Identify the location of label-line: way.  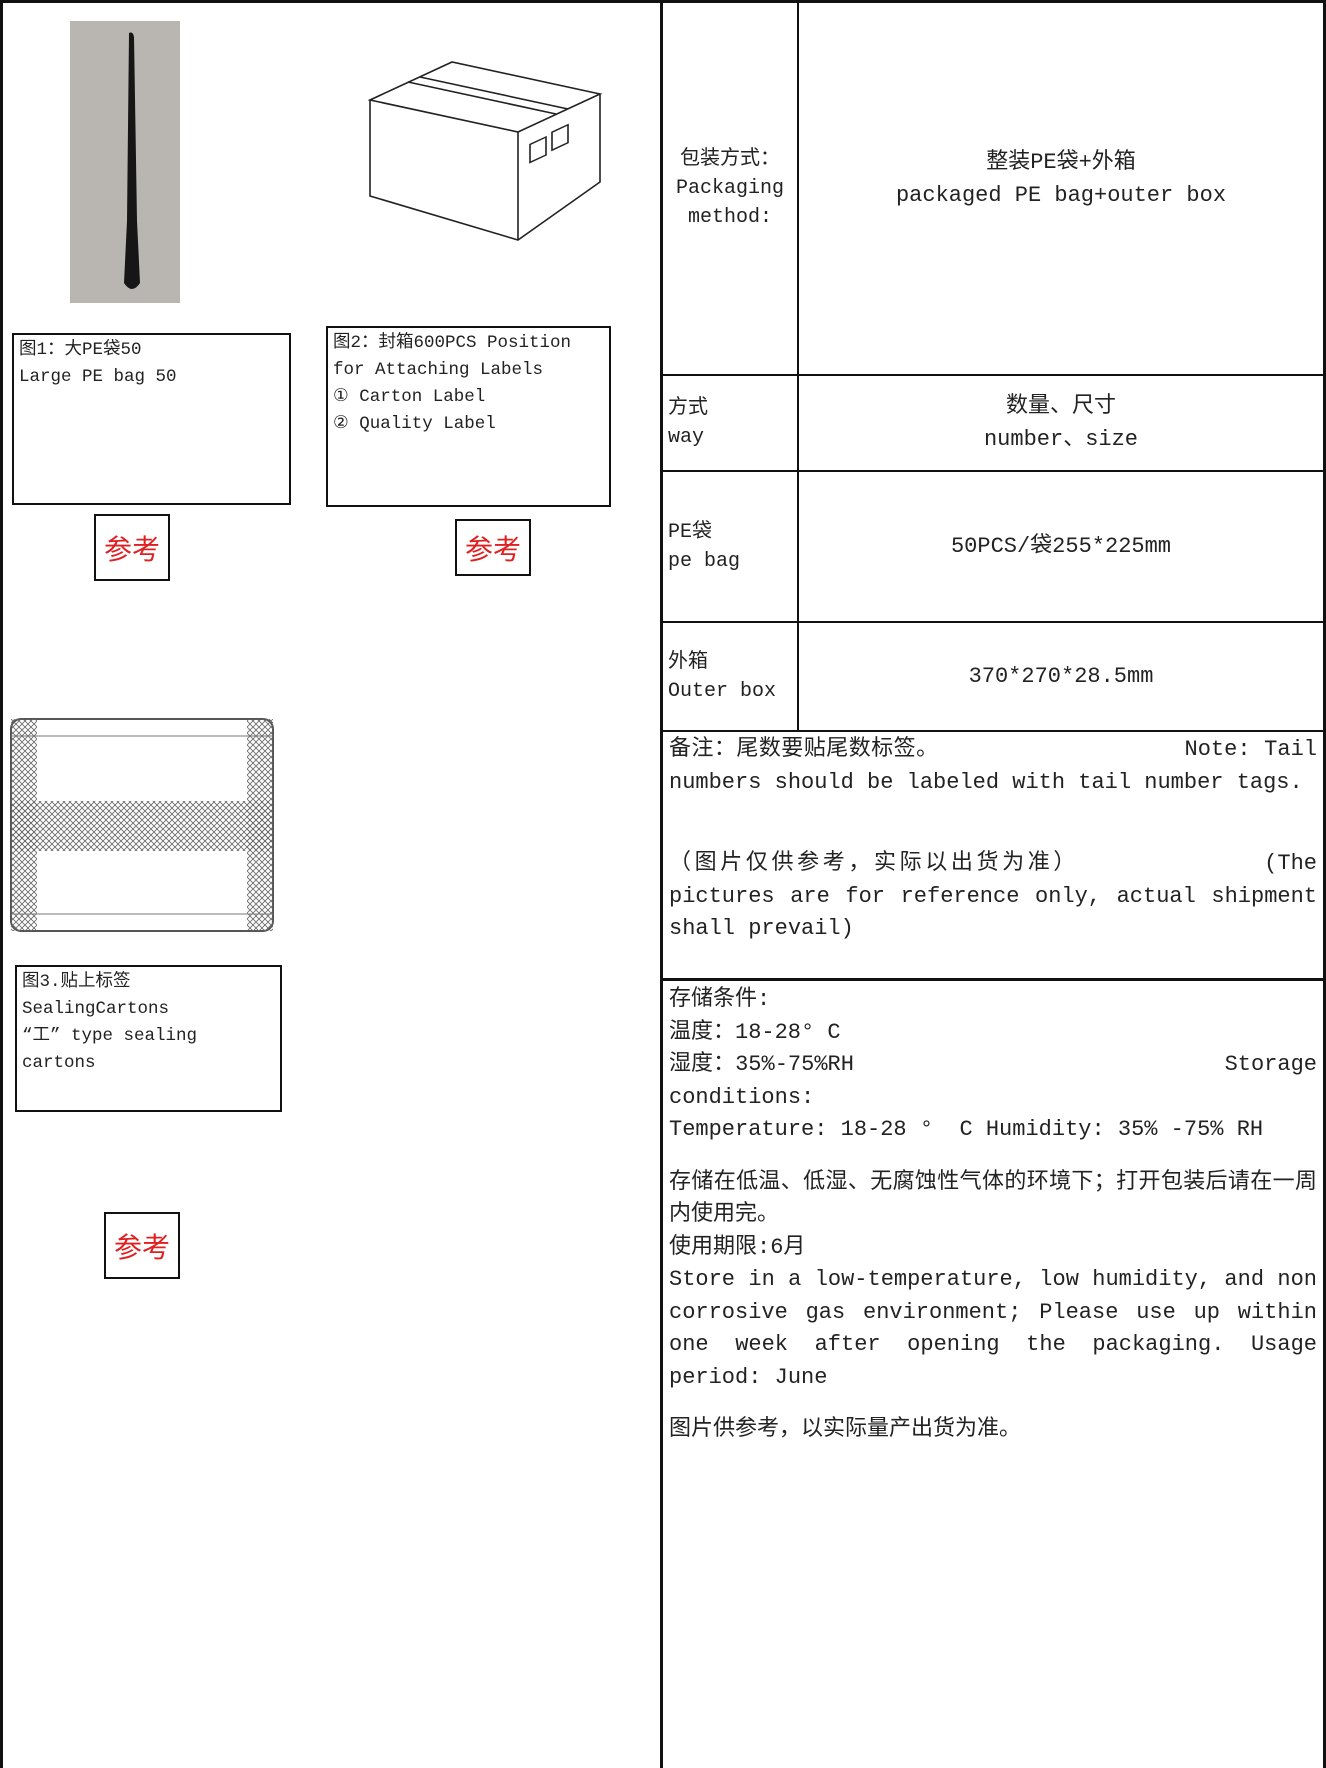
(686, 437).